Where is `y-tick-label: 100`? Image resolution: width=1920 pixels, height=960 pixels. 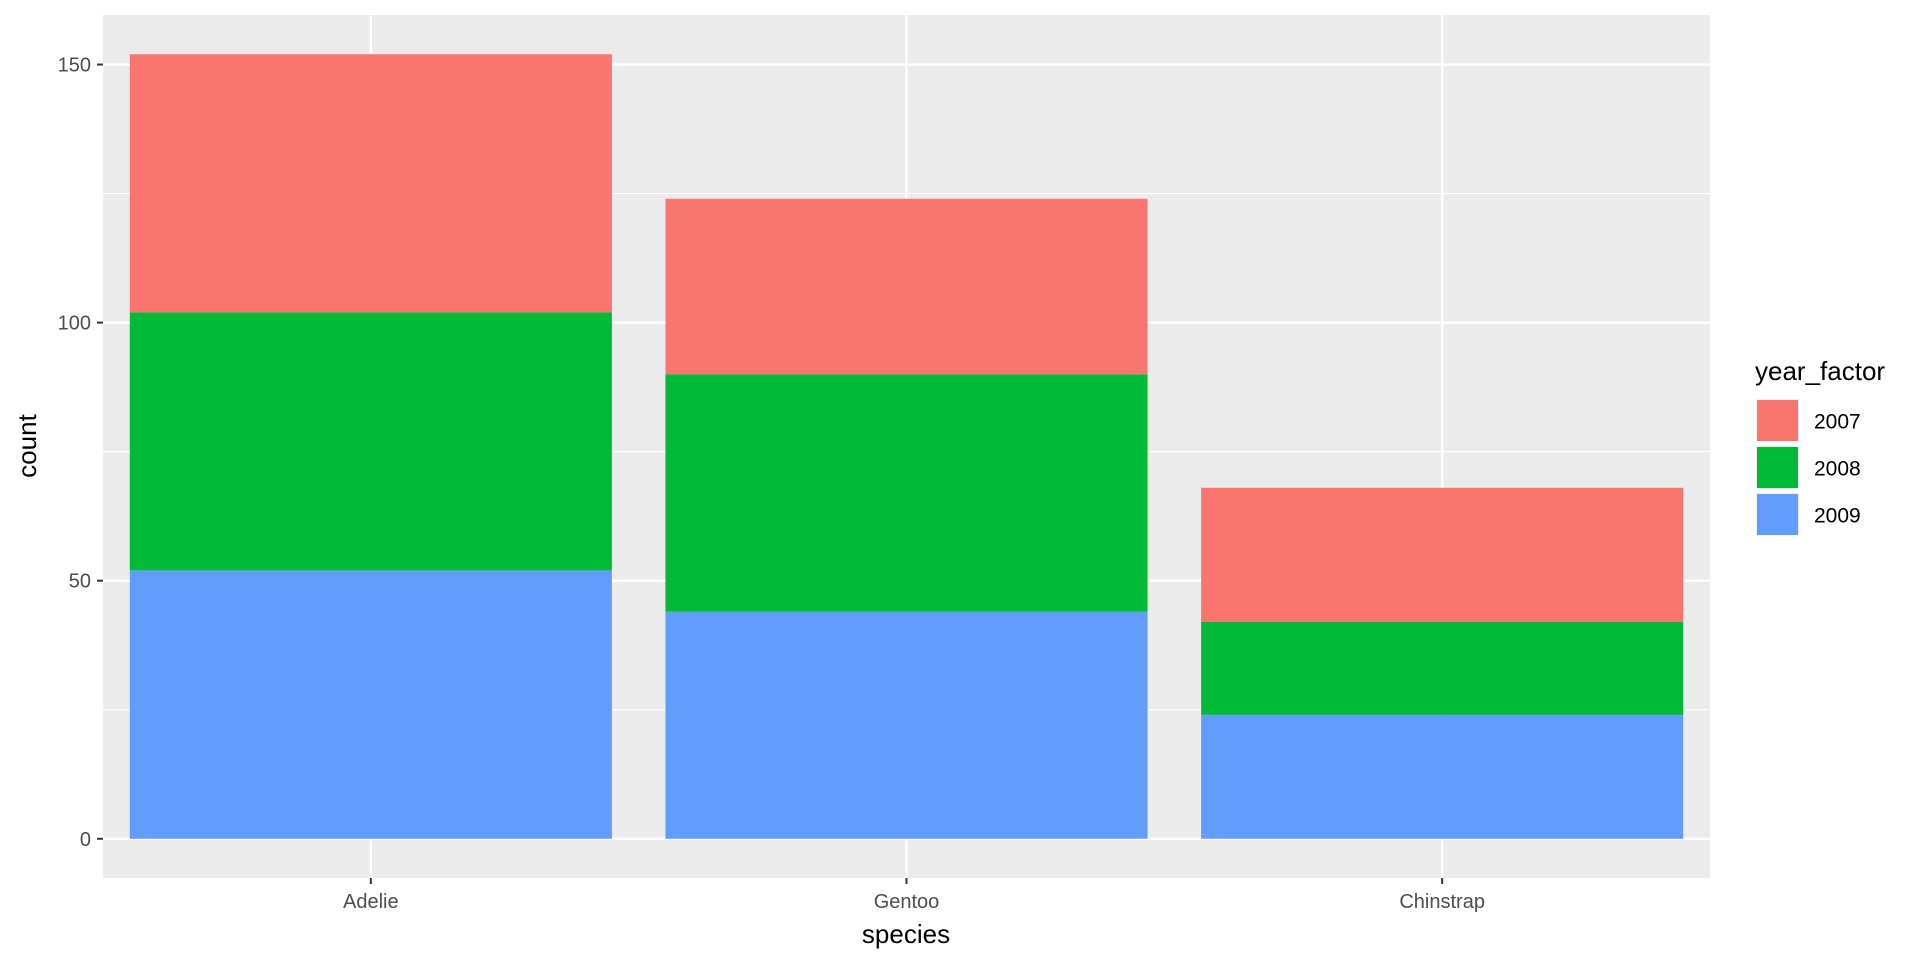
y-tick-label: 100 is located at coordinates (74, 324).